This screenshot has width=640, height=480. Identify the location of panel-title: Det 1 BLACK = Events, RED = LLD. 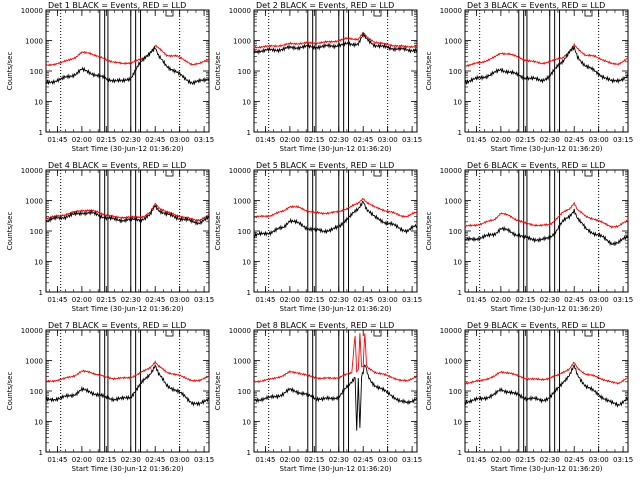
(117, 5).